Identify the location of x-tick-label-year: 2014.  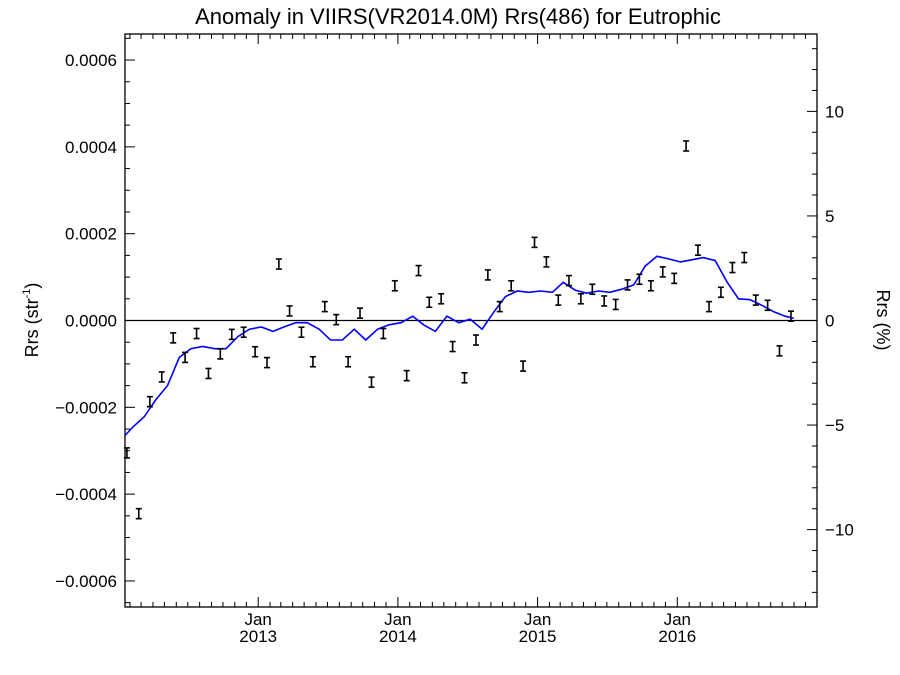
(398, 636).